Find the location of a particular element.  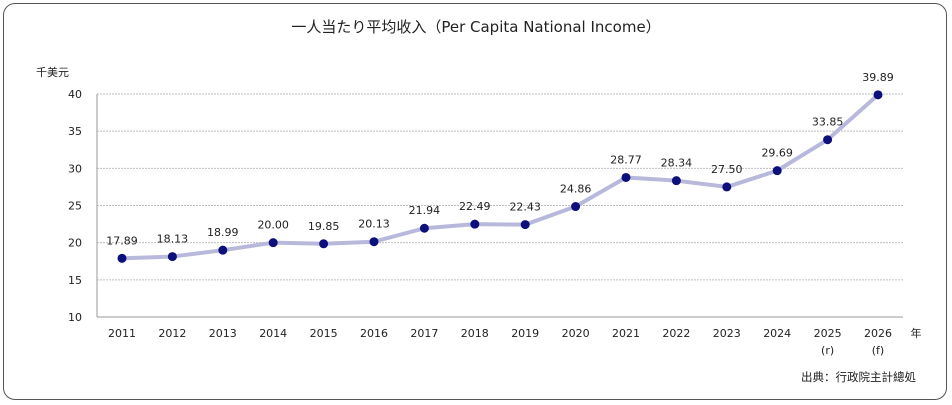

x-tick-label: 2016 is located at coordinates (374, 333).